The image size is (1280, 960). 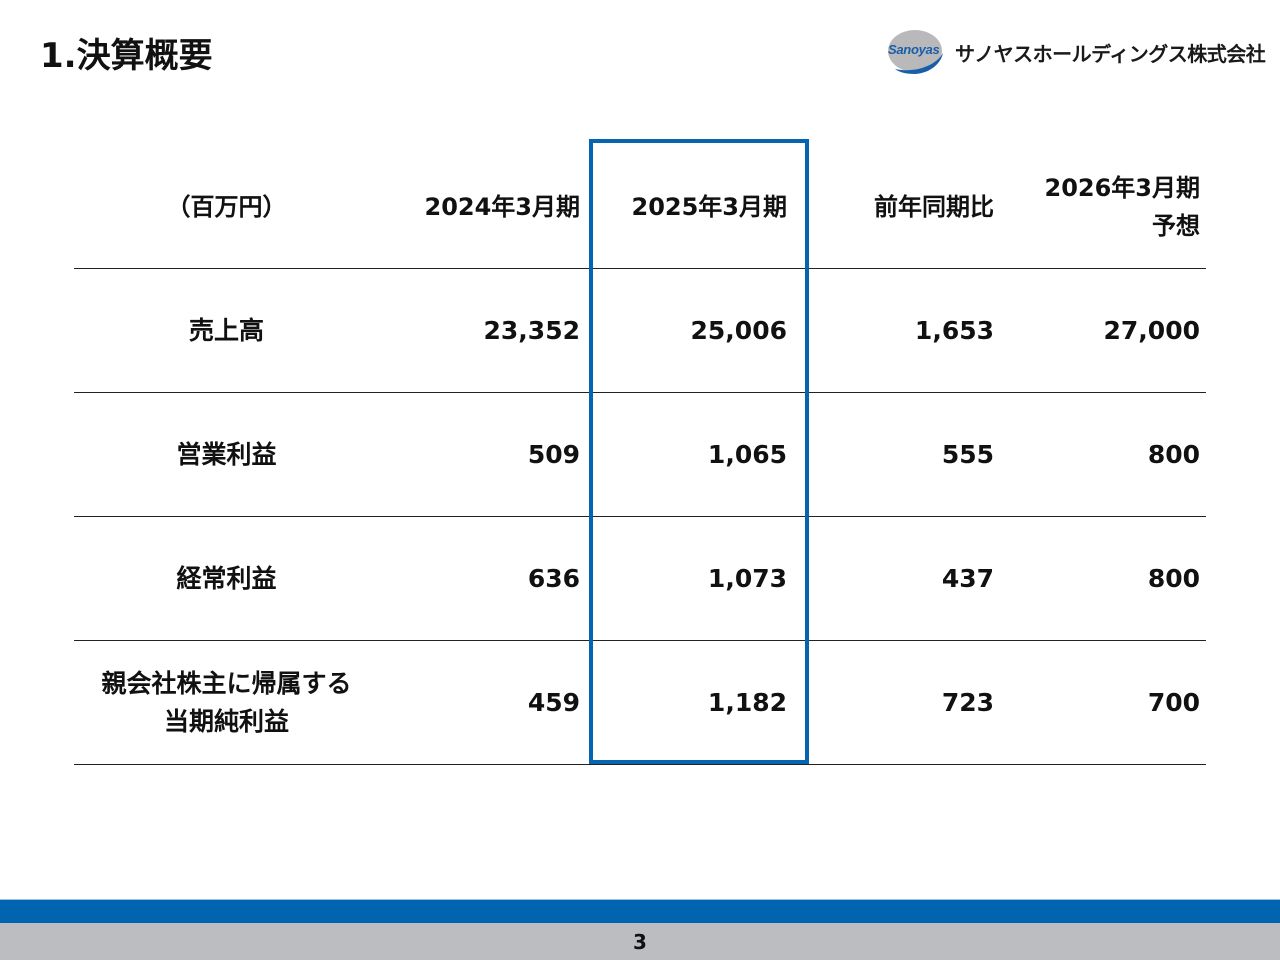 What do you see at coordinates (967, 454) in the screenshot?
I see `value-yoy: 555` at bounding box center [967, 454].